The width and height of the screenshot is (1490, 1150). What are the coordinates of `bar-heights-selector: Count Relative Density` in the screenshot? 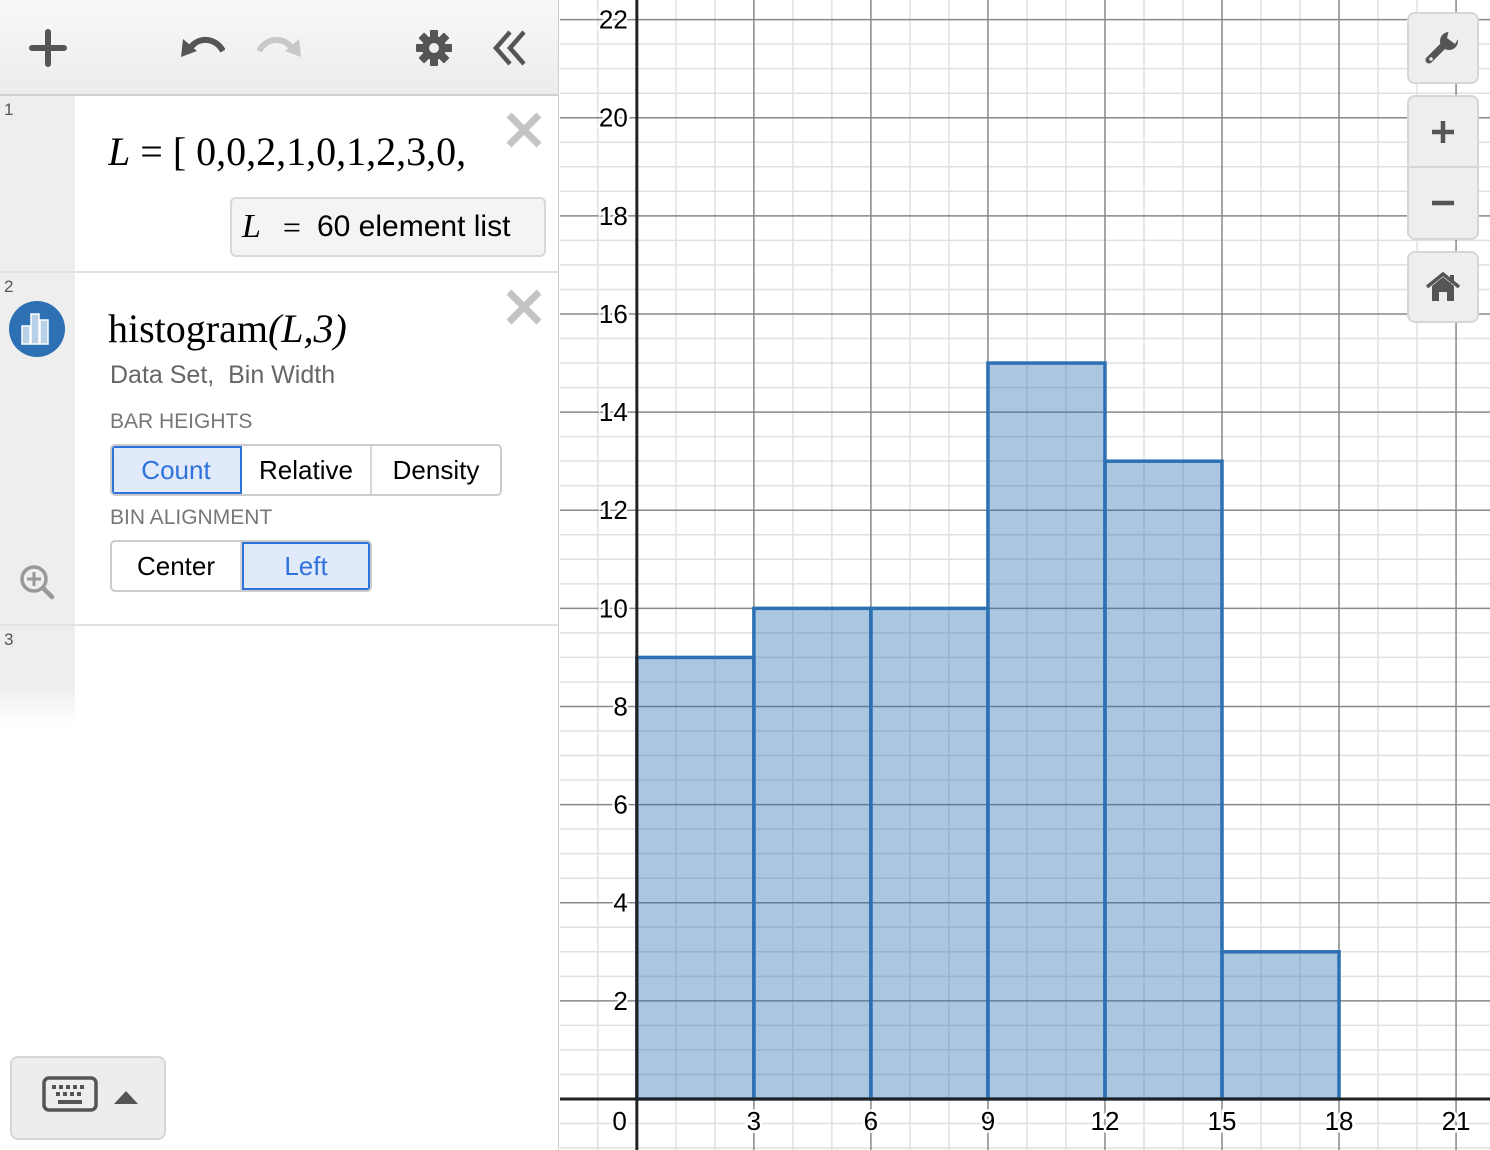 It's located at (306, 470).